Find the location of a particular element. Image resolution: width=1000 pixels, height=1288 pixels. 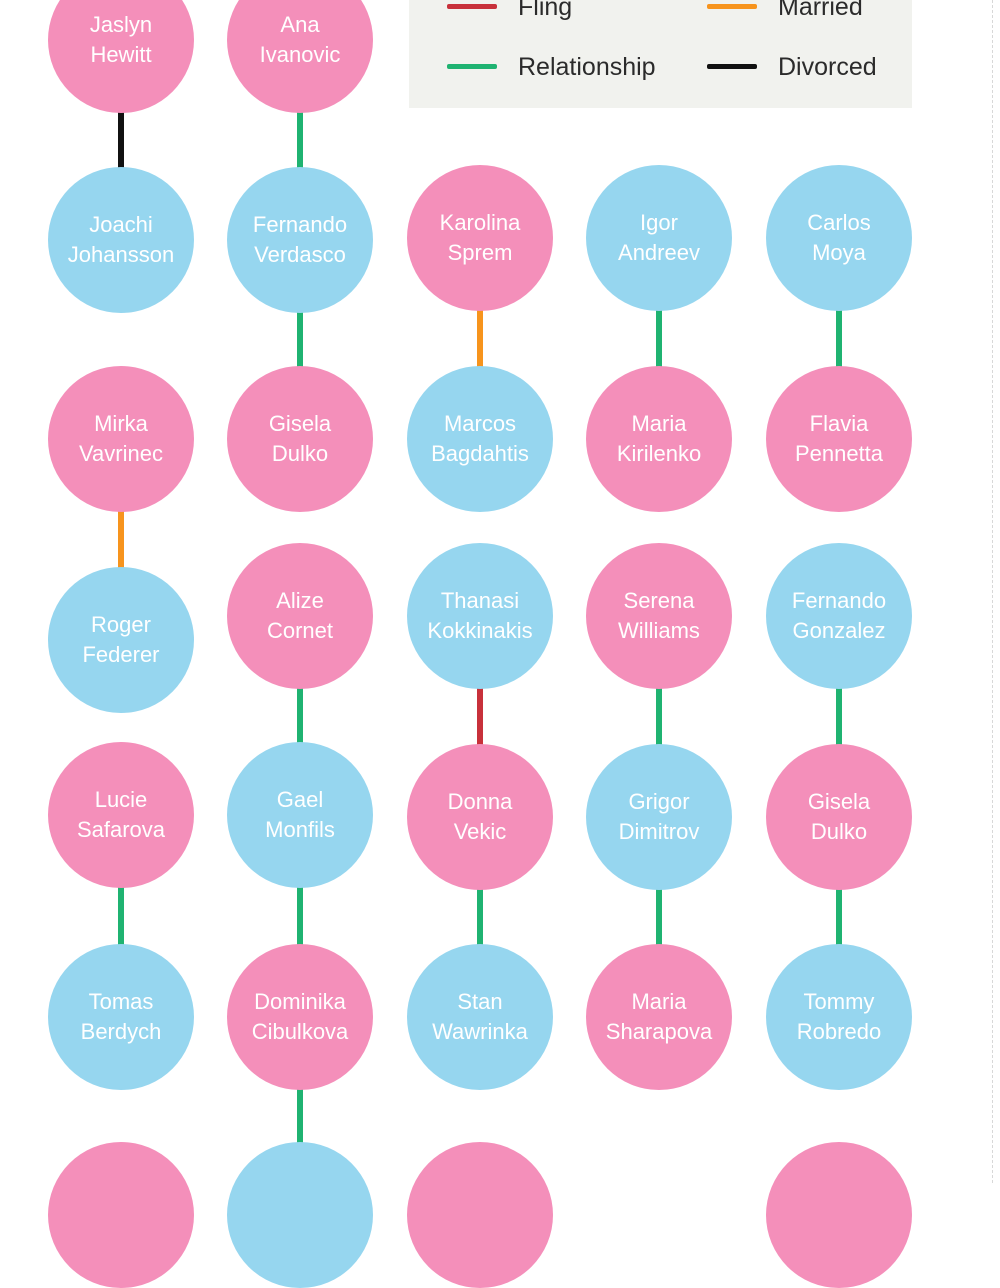

person-last-name: Moya is located at coordinates (839, 252).